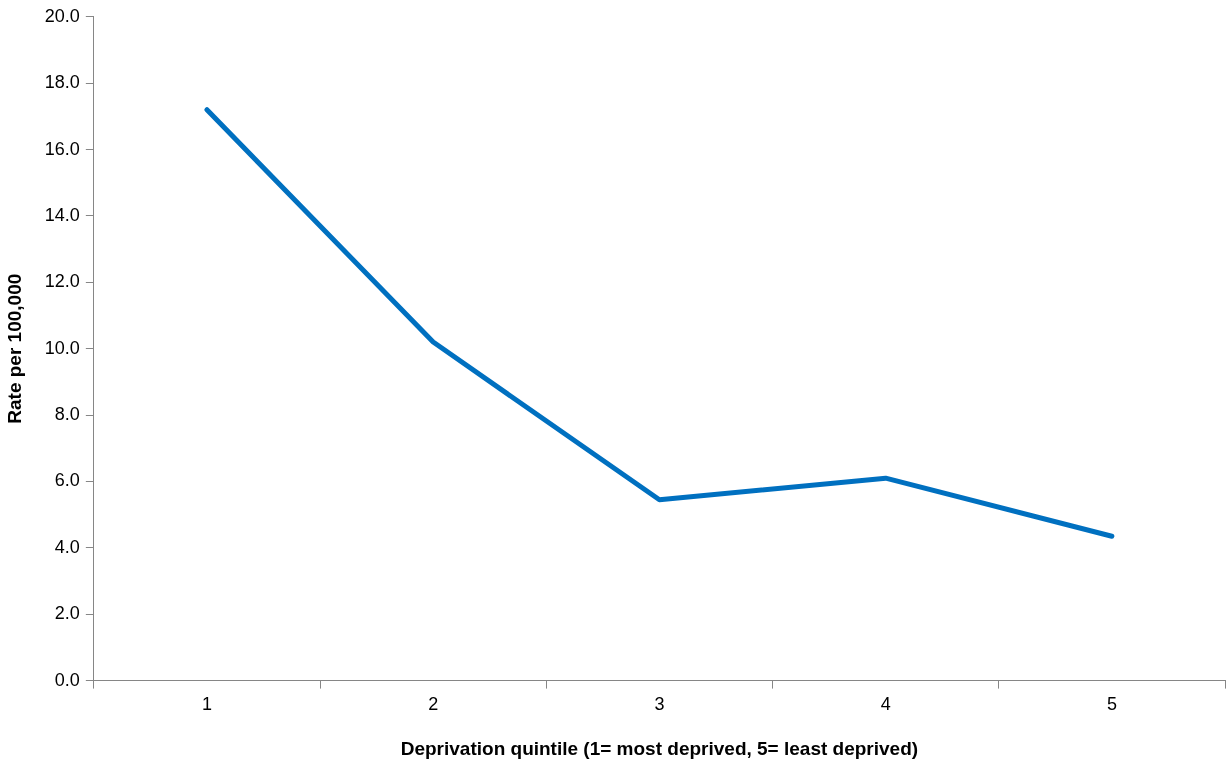  What do you see at coordinates (62, 281) in the screenshot?
I see `y-tick-label: 12.0` at bounding box center [62, 281].